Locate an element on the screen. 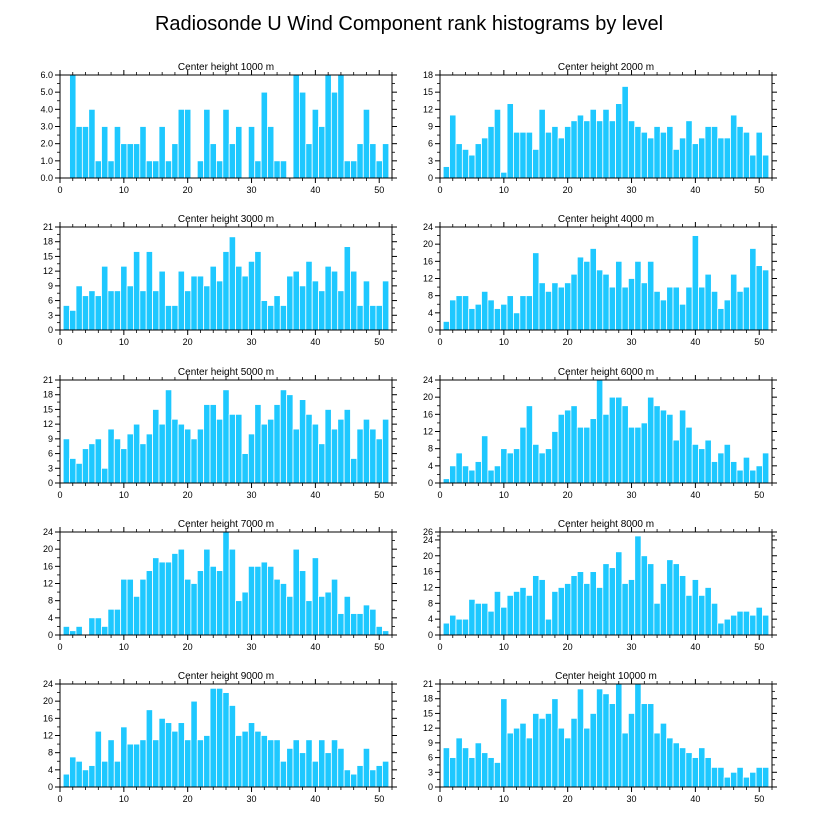  x-tick-label: 10 is located at coordinates (504, 647).